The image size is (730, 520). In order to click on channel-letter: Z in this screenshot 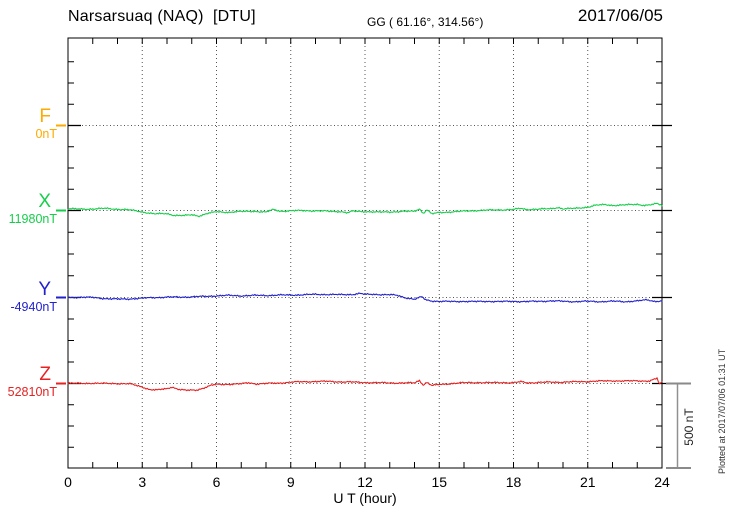, I will do `click(45, 374)`.